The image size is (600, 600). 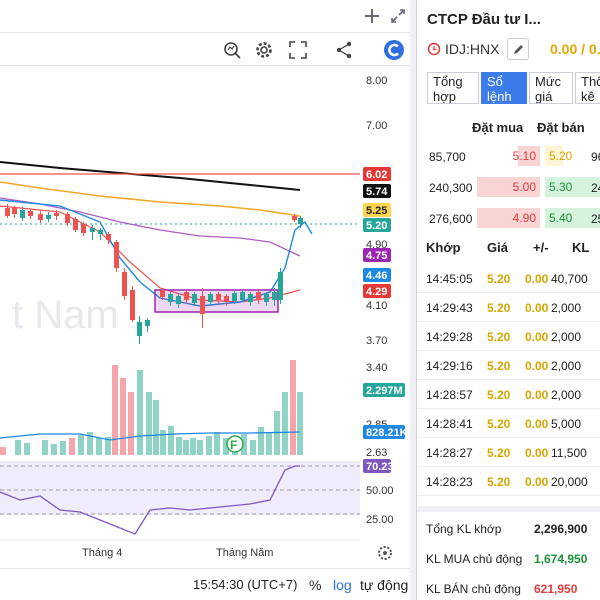 I want to click on panel-divider, so click(x=413, y=300).